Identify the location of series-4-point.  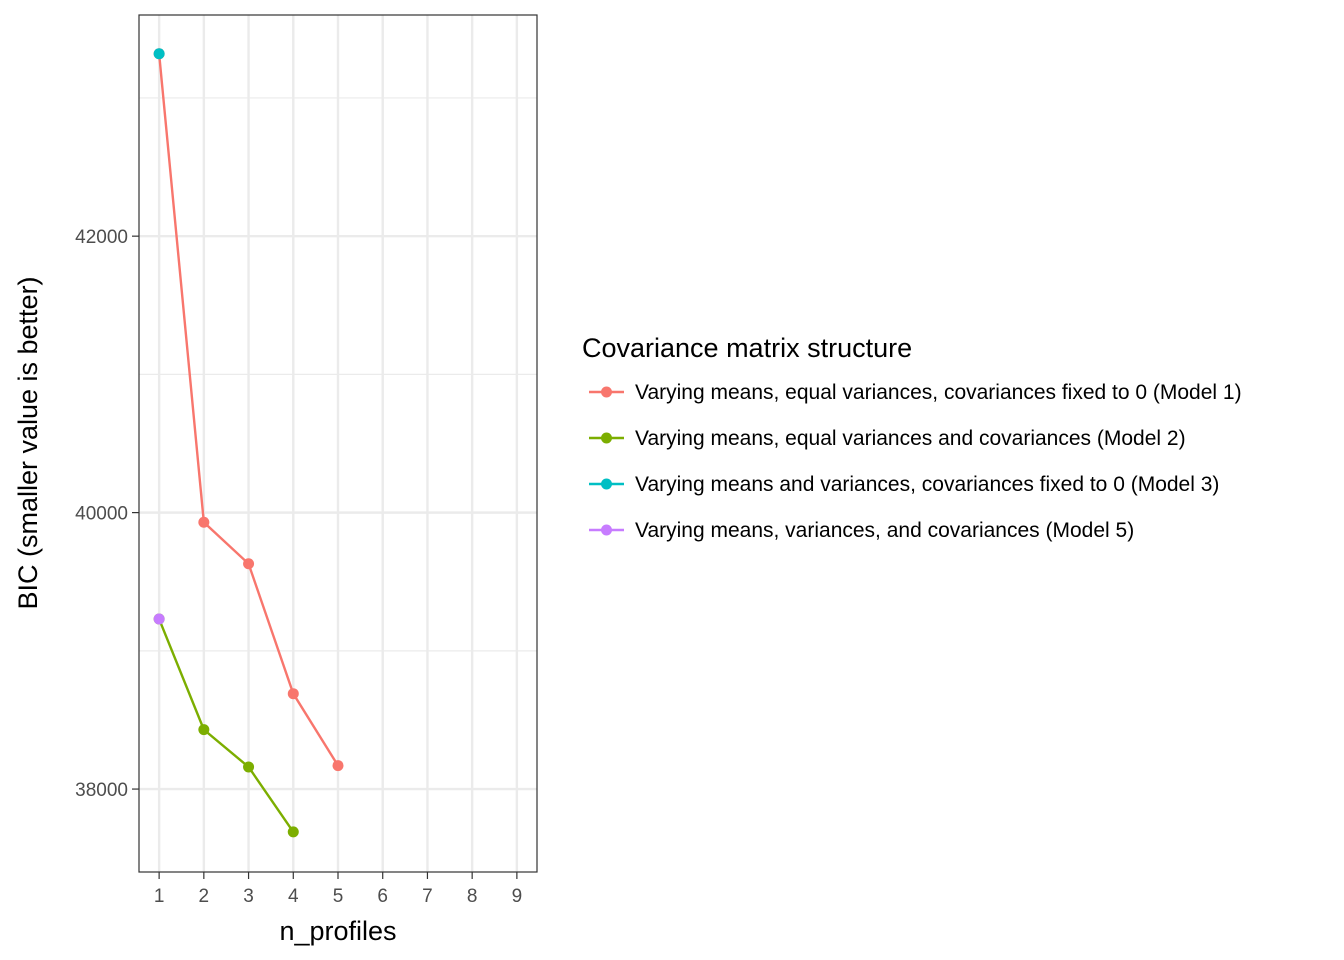
(159, 619).